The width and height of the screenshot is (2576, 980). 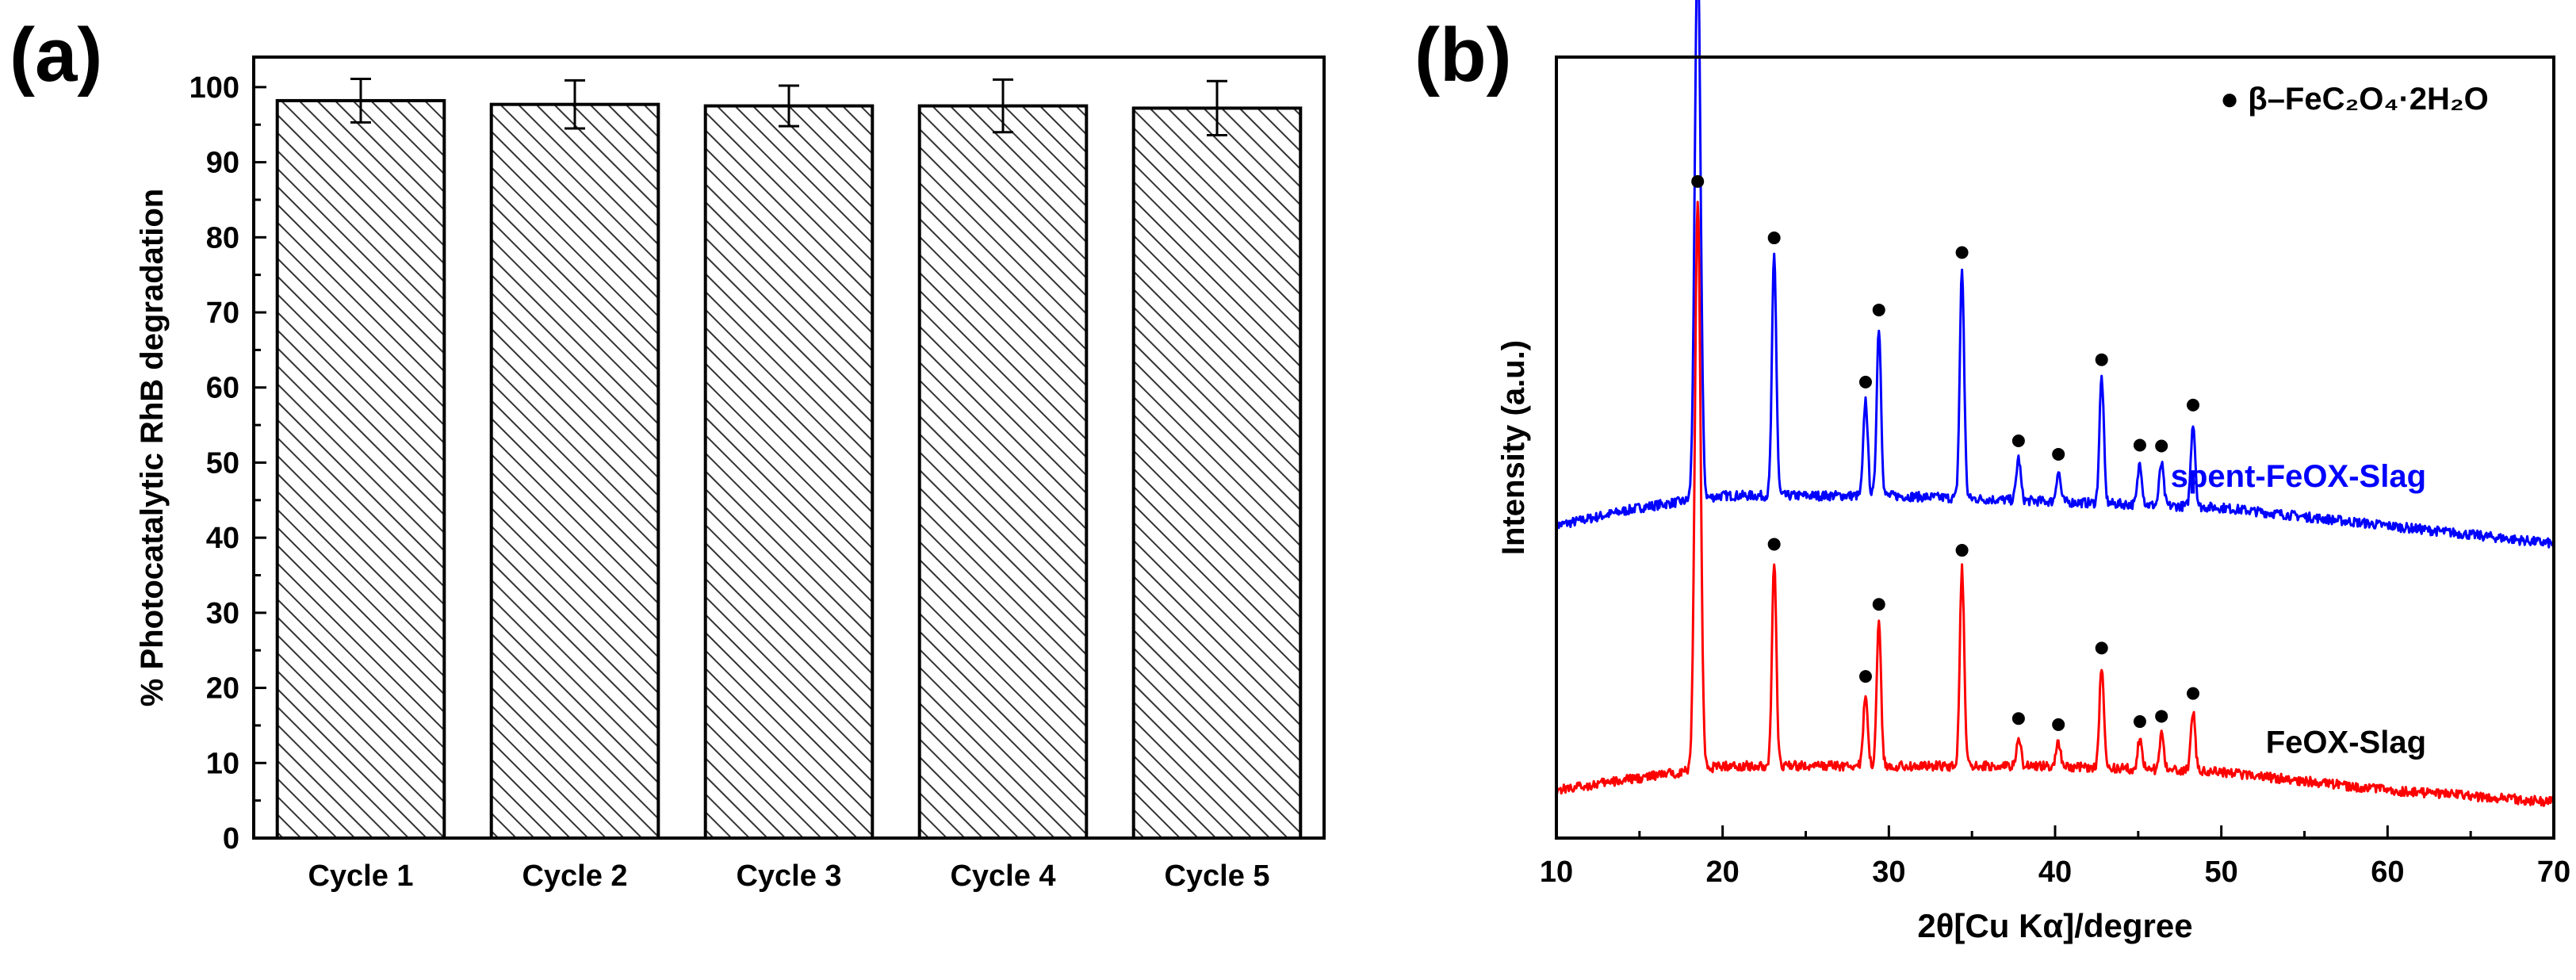 I want to click on y-tick-label: 60, so click(x=222, y=389).